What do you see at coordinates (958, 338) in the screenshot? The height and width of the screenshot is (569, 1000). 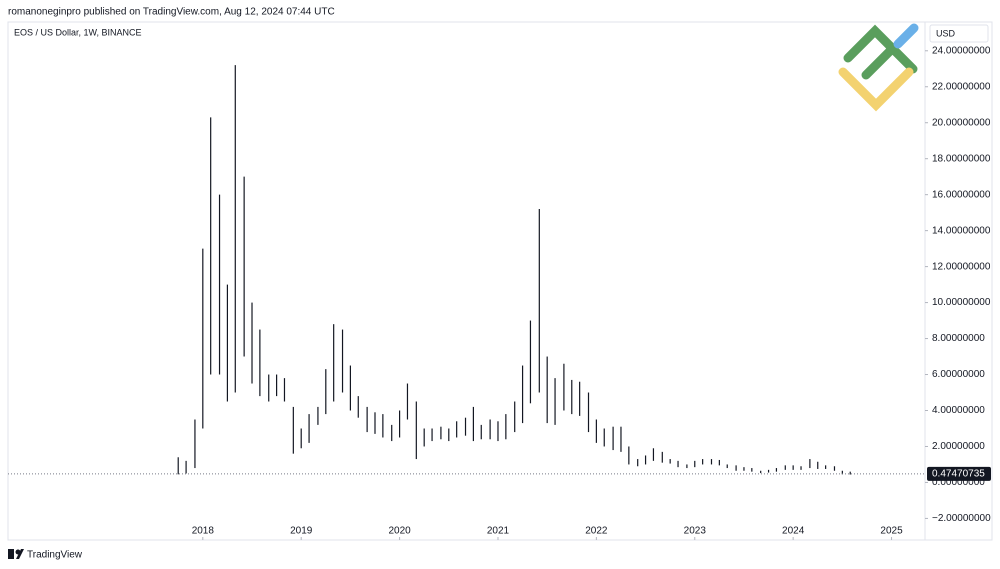 I see `y-tick-label: 8.00000000` at bounding box center [958, 338].